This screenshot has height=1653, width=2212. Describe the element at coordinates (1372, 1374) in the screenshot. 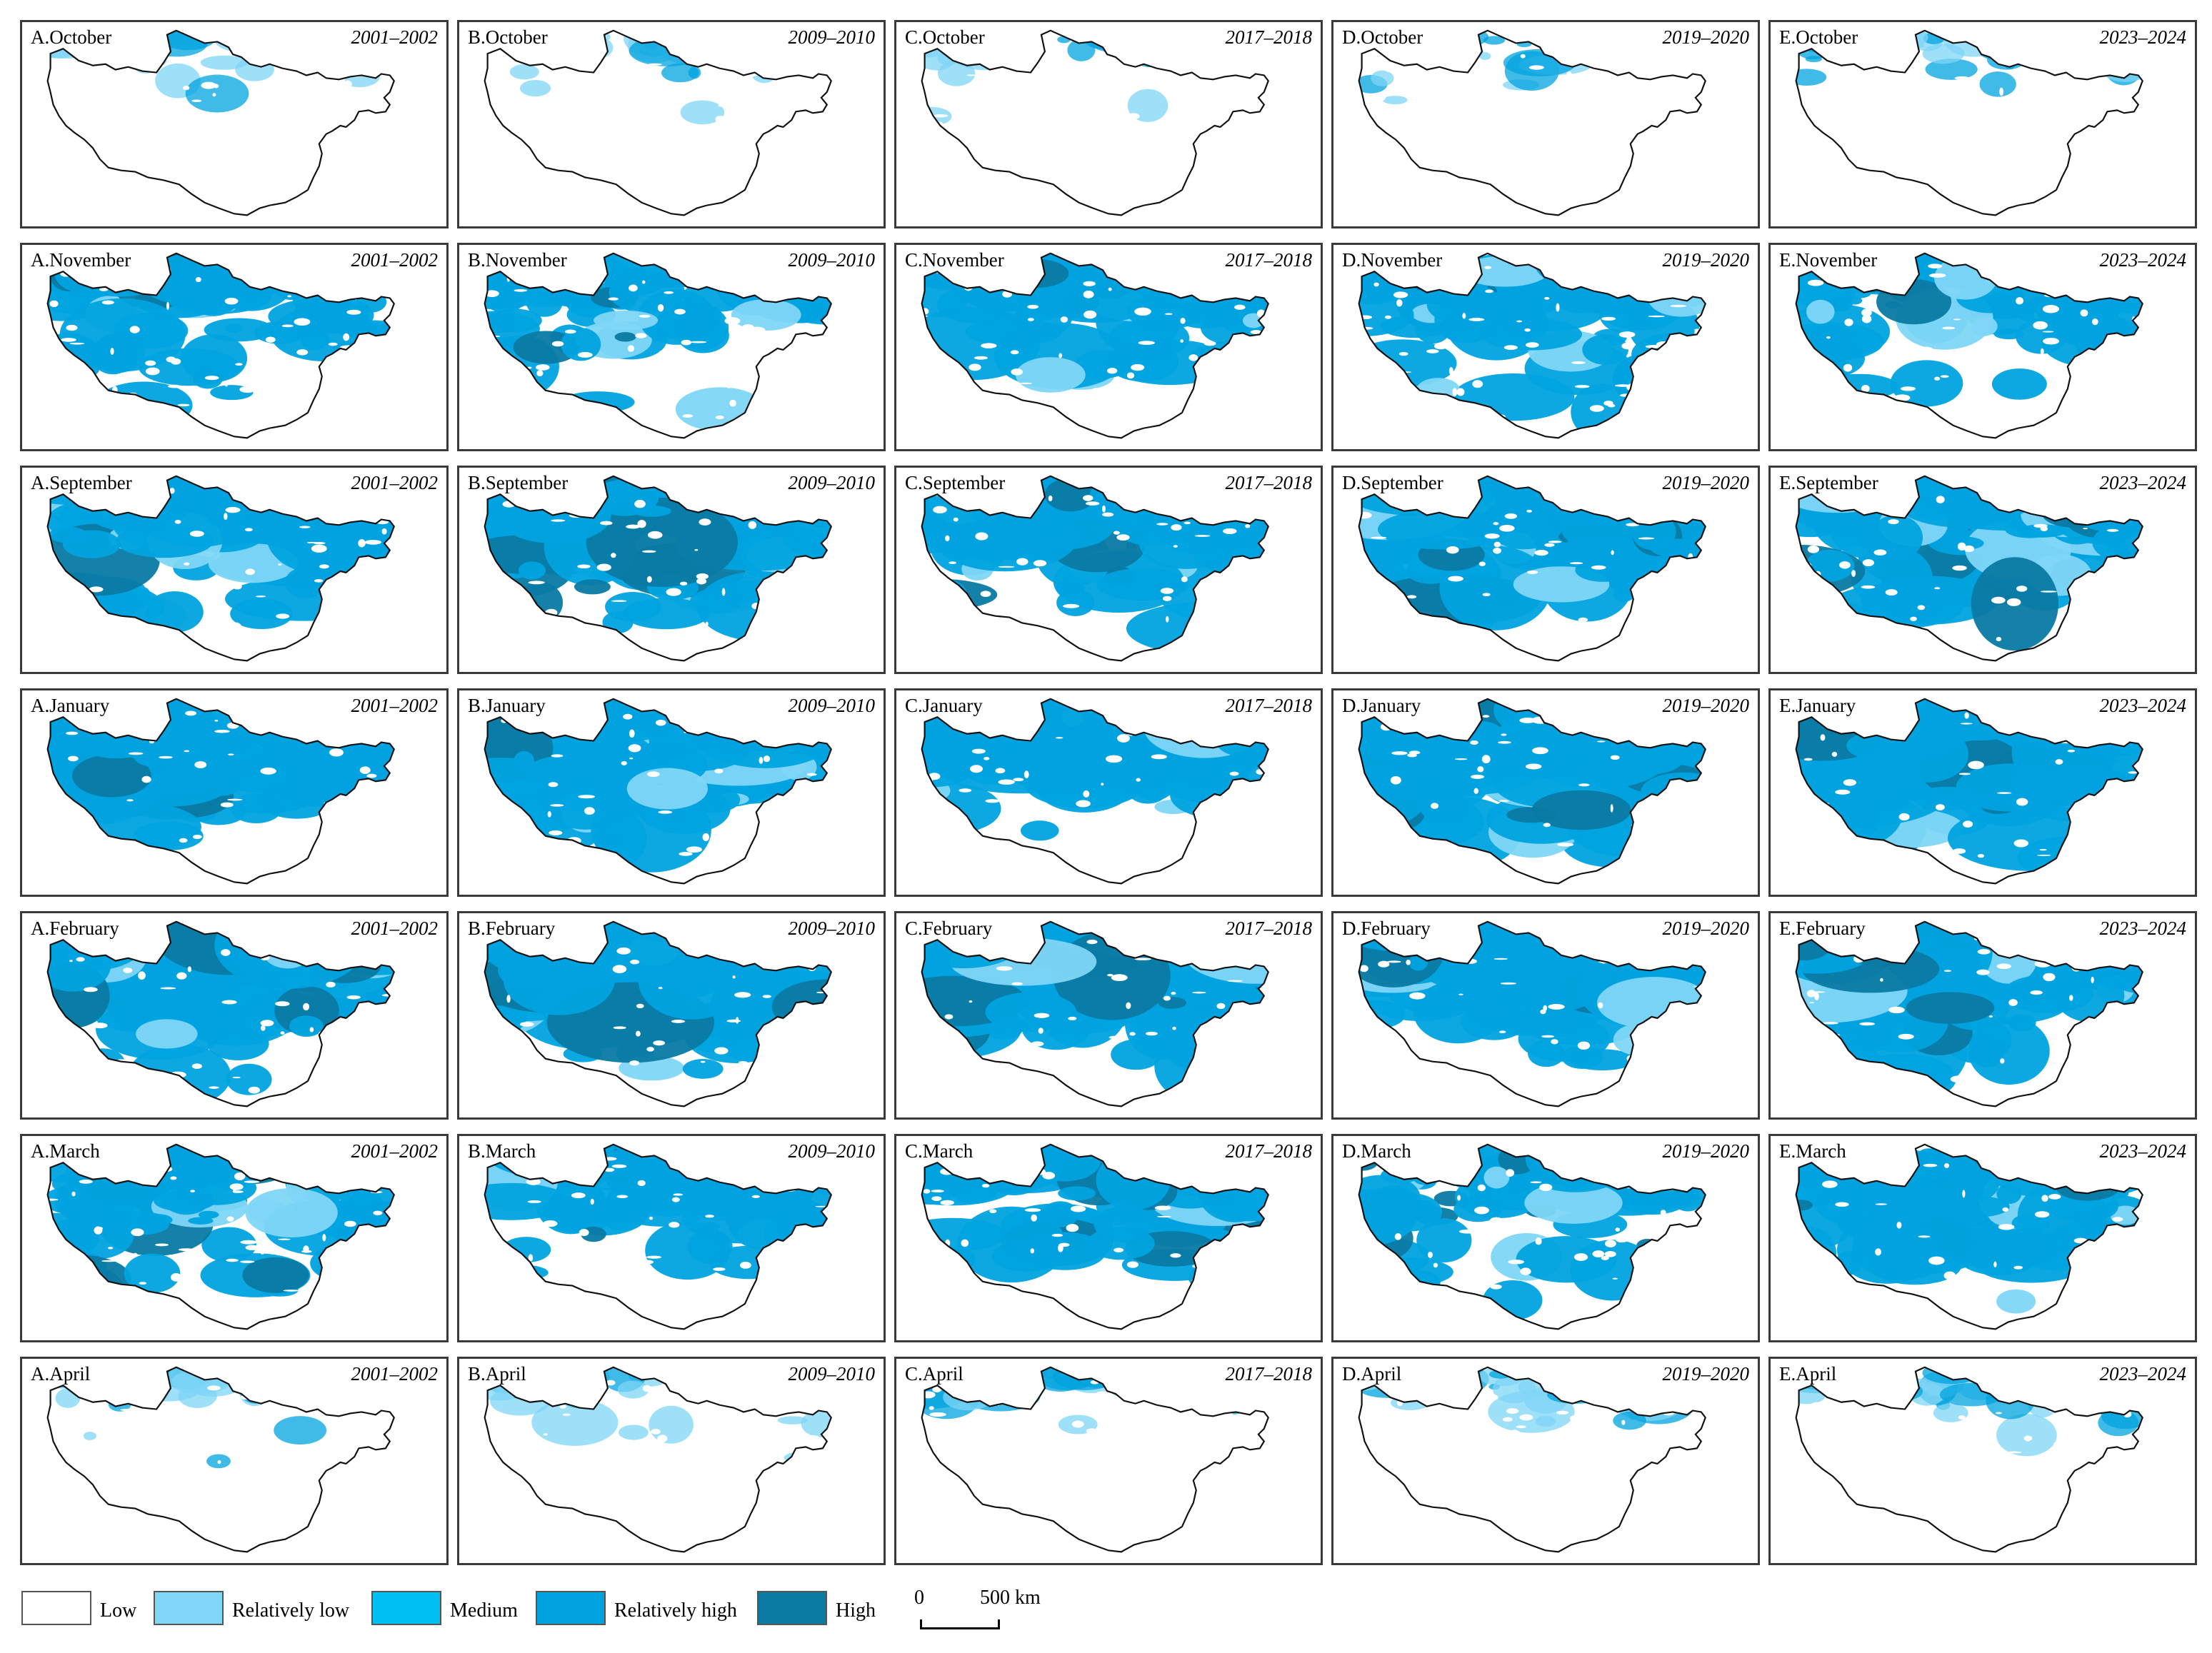

I see `panel-label: D.April` at that location.